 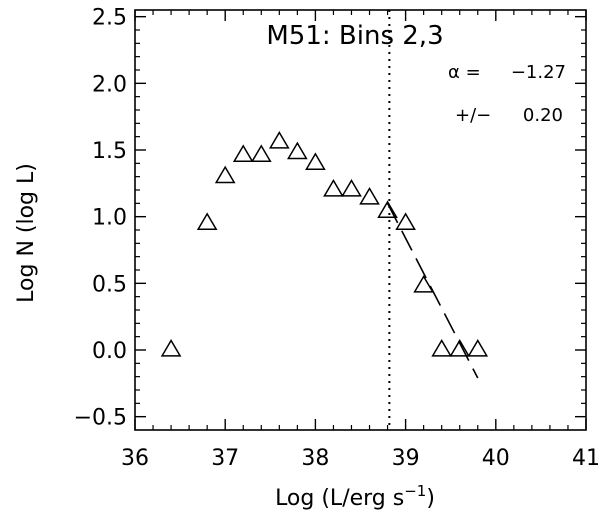 I want to click on x-tick-labels: 36 37 38 39 40 41, so click(x=360, y=458).